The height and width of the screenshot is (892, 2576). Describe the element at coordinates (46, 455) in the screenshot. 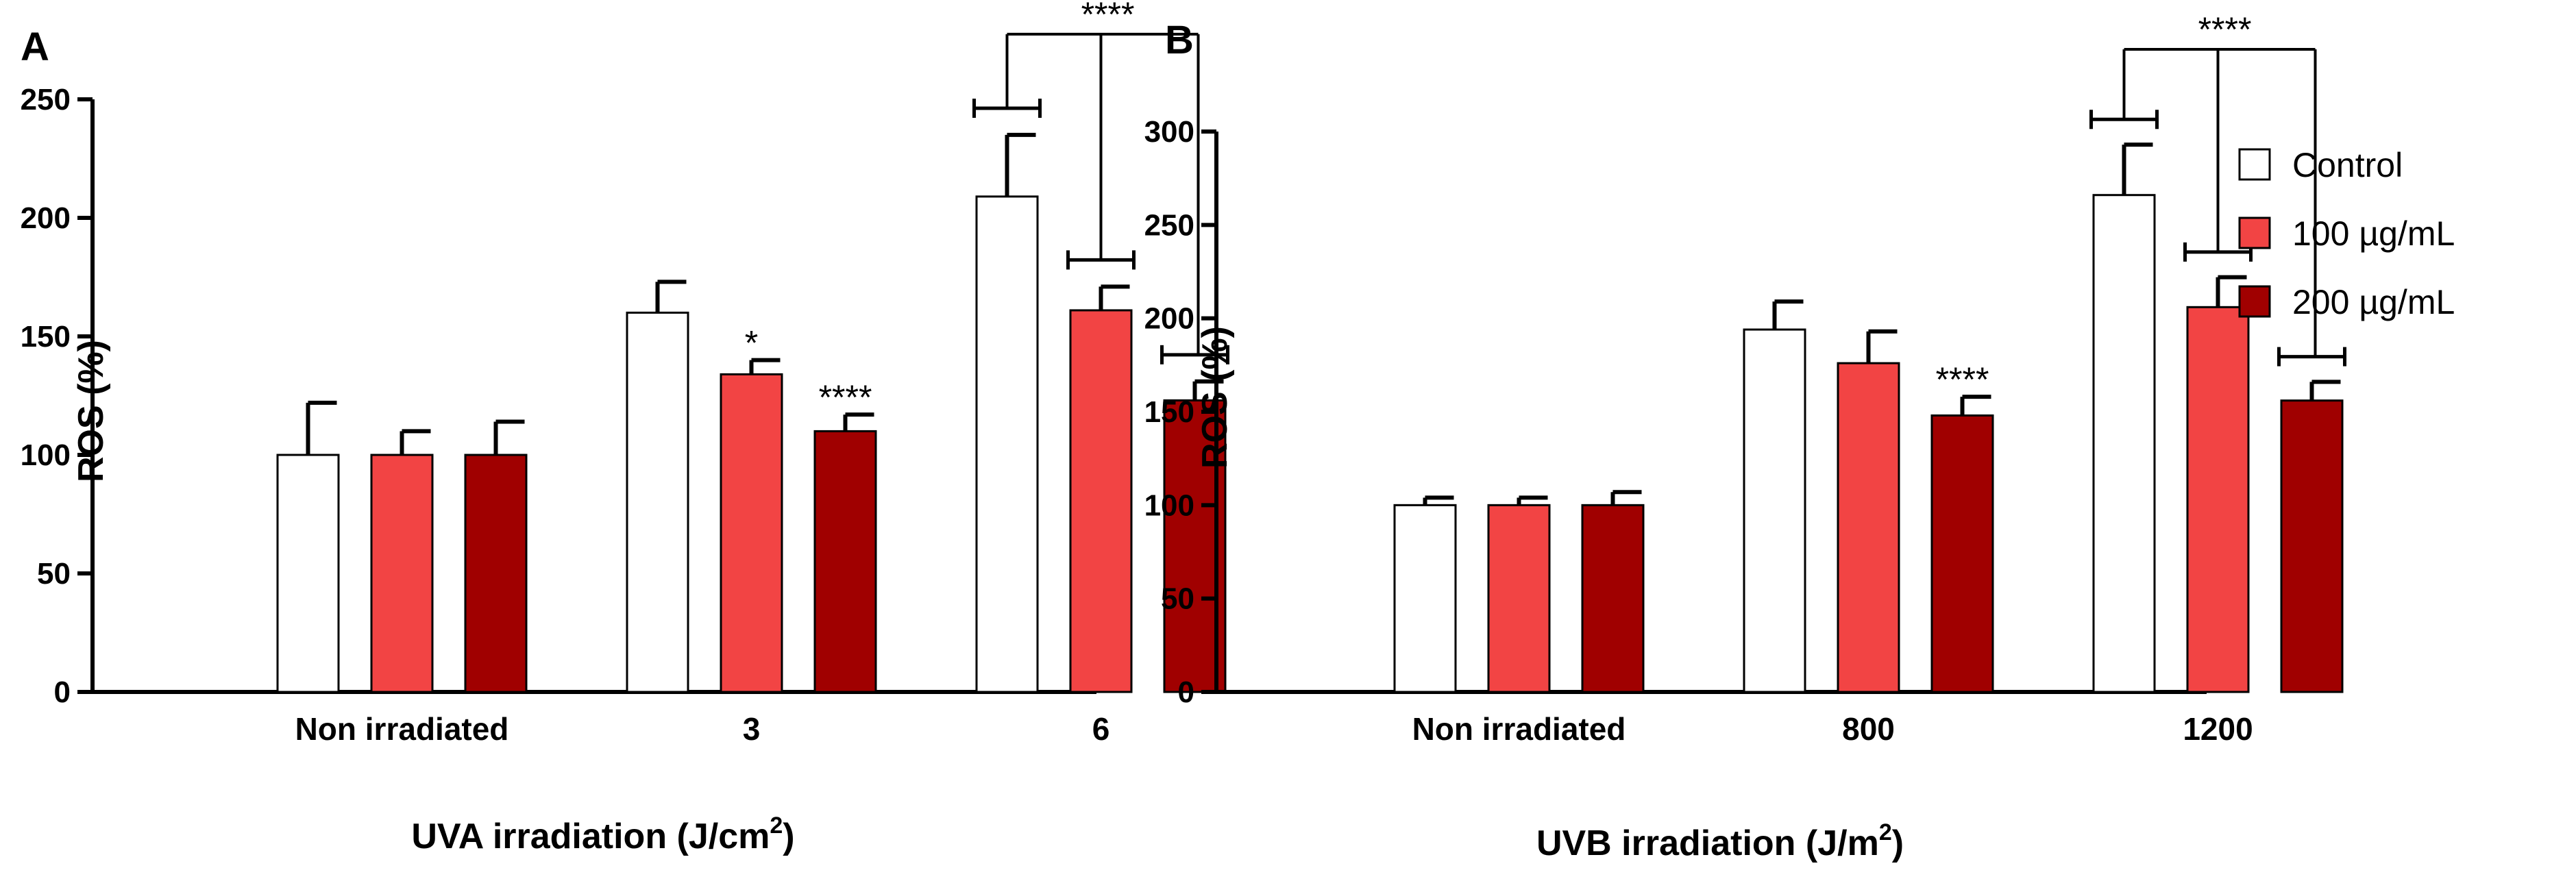

I see `panel-a-y-tick-label-100: 100` at that location.